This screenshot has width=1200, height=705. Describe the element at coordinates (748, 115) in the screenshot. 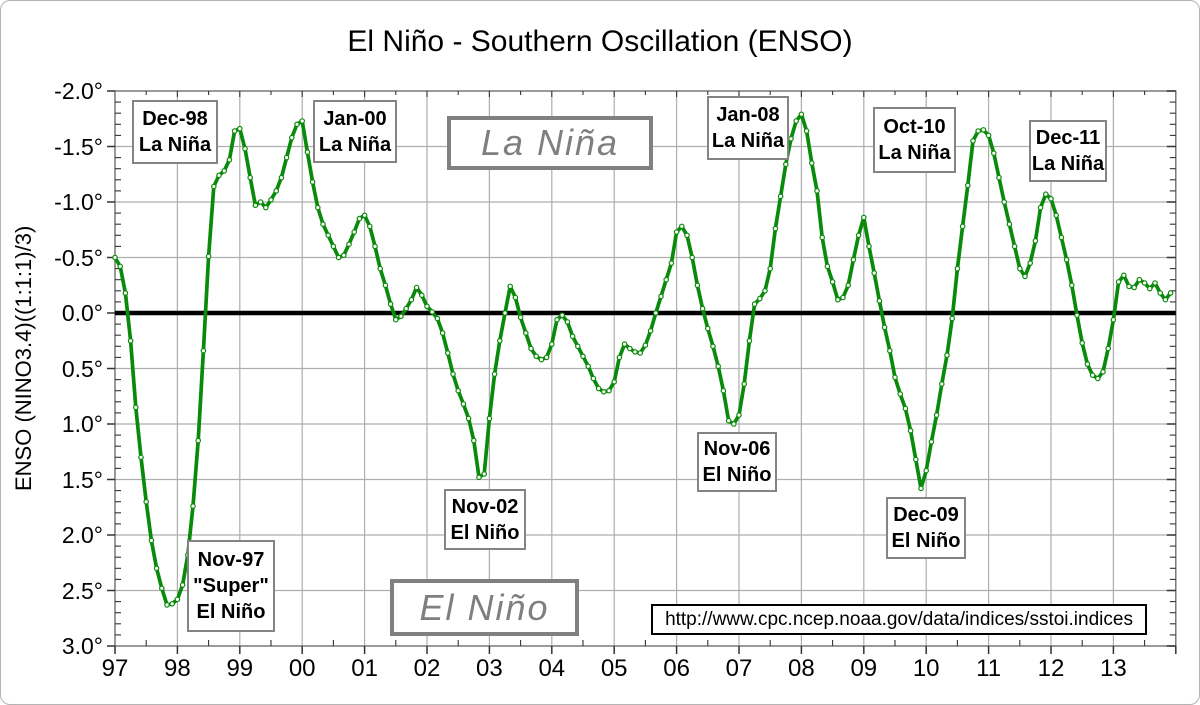

I see `annotation-line: Jan-08` at that location.